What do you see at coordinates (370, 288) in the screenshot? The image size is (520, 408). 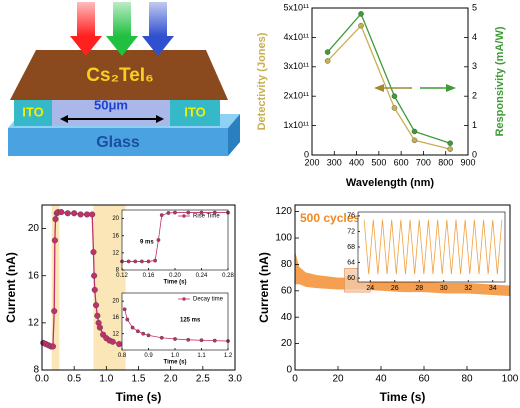 I see `x-tick-label: 24` at bounding box center [370, 288].